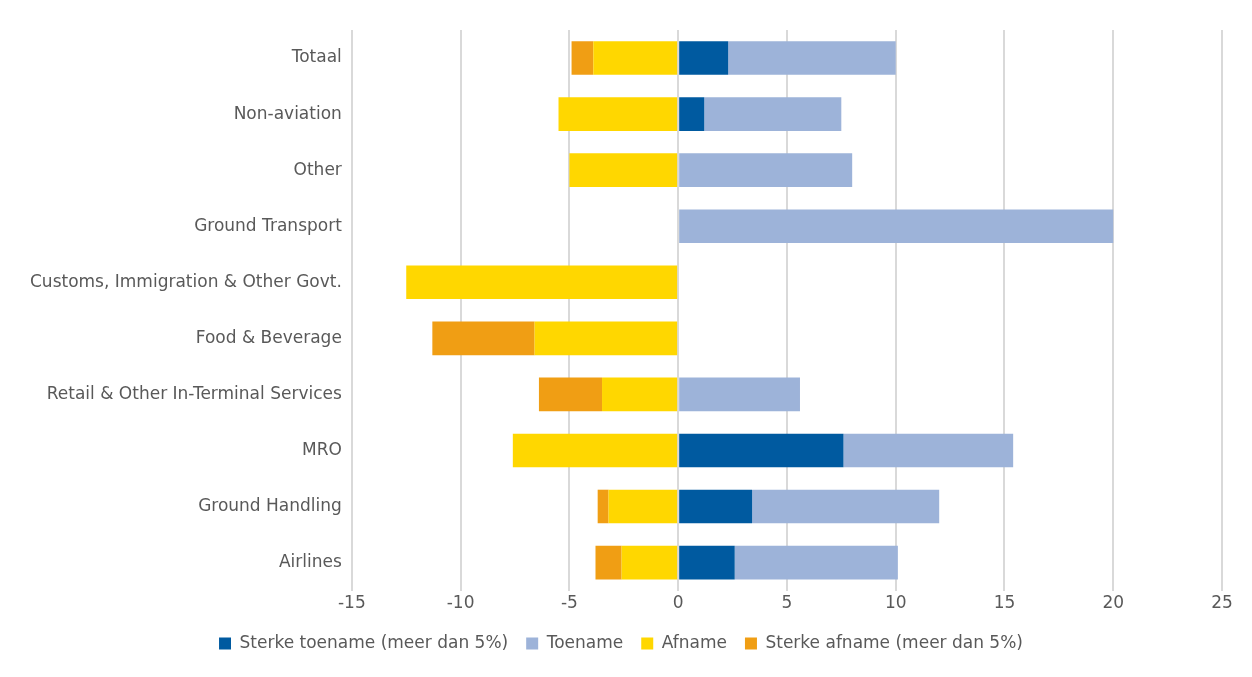 This screenshot has width=1252, height=677. What do you see at coordinates (268, 336) in the screenshot?
I see `y-tick-label: Food & Beverage` at bounding box center [268, 336].